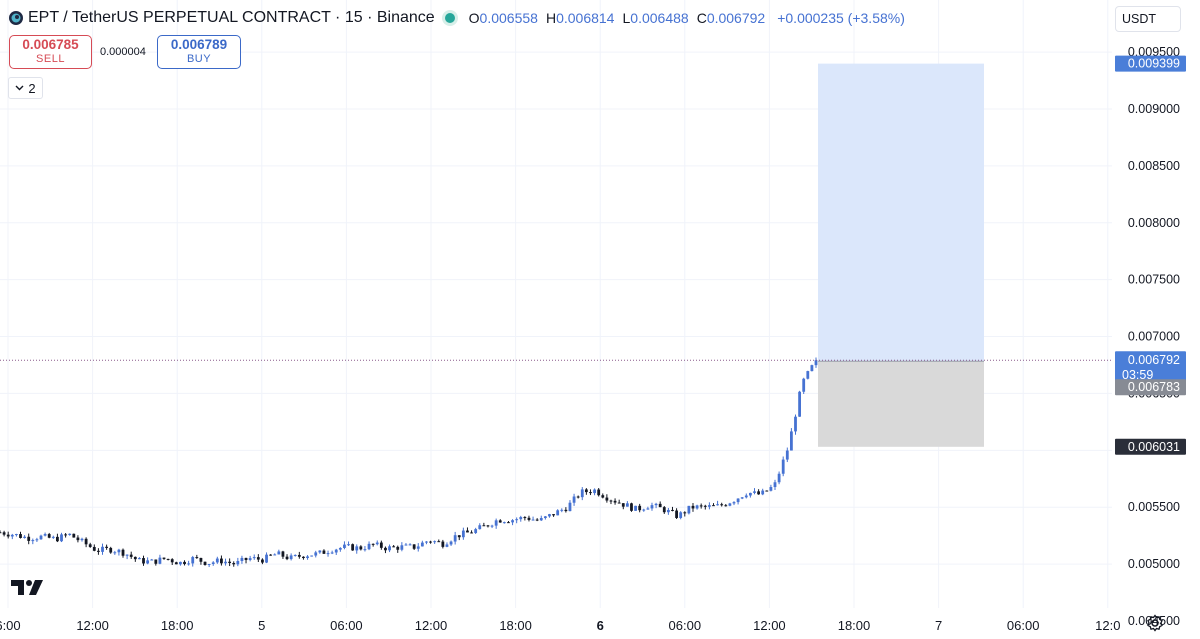 Image resolution: width=1200 pixels, height=639 pixels. Describe the element at coordinates (199, 59) in the screenshot. I see `buy-label: BUY` at that location.